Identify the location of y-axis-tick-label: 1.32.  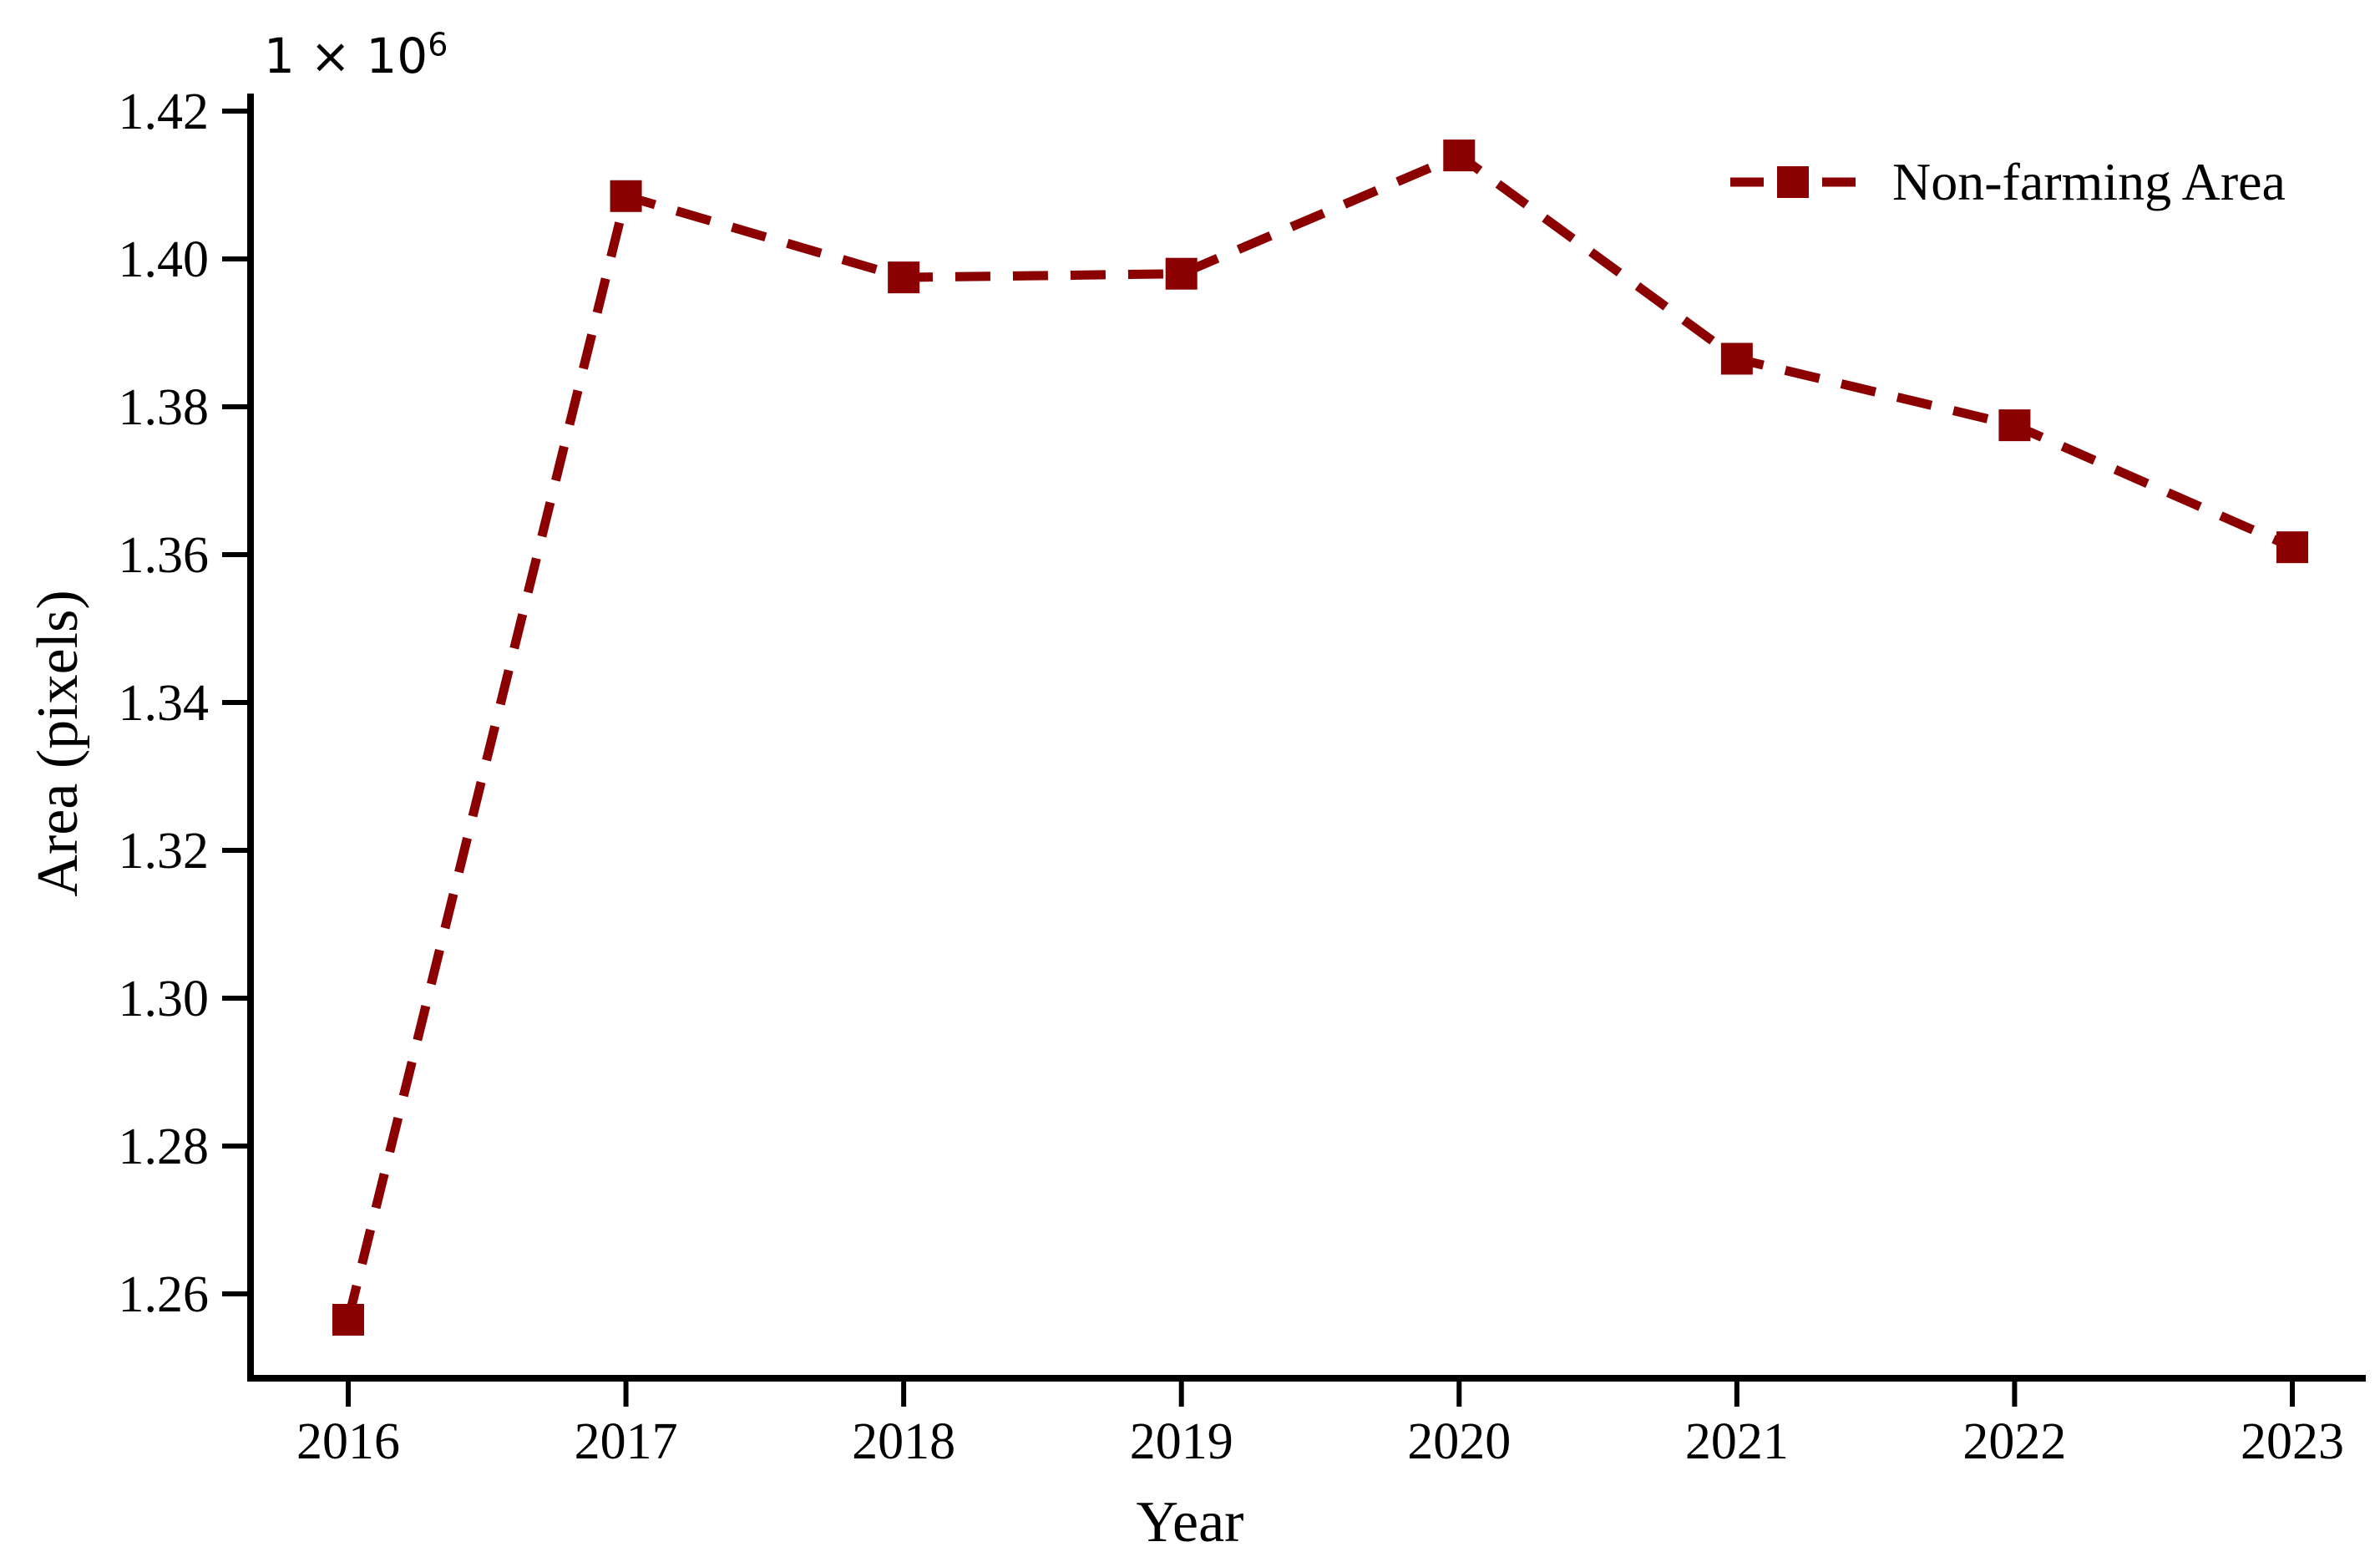
(164, 852).